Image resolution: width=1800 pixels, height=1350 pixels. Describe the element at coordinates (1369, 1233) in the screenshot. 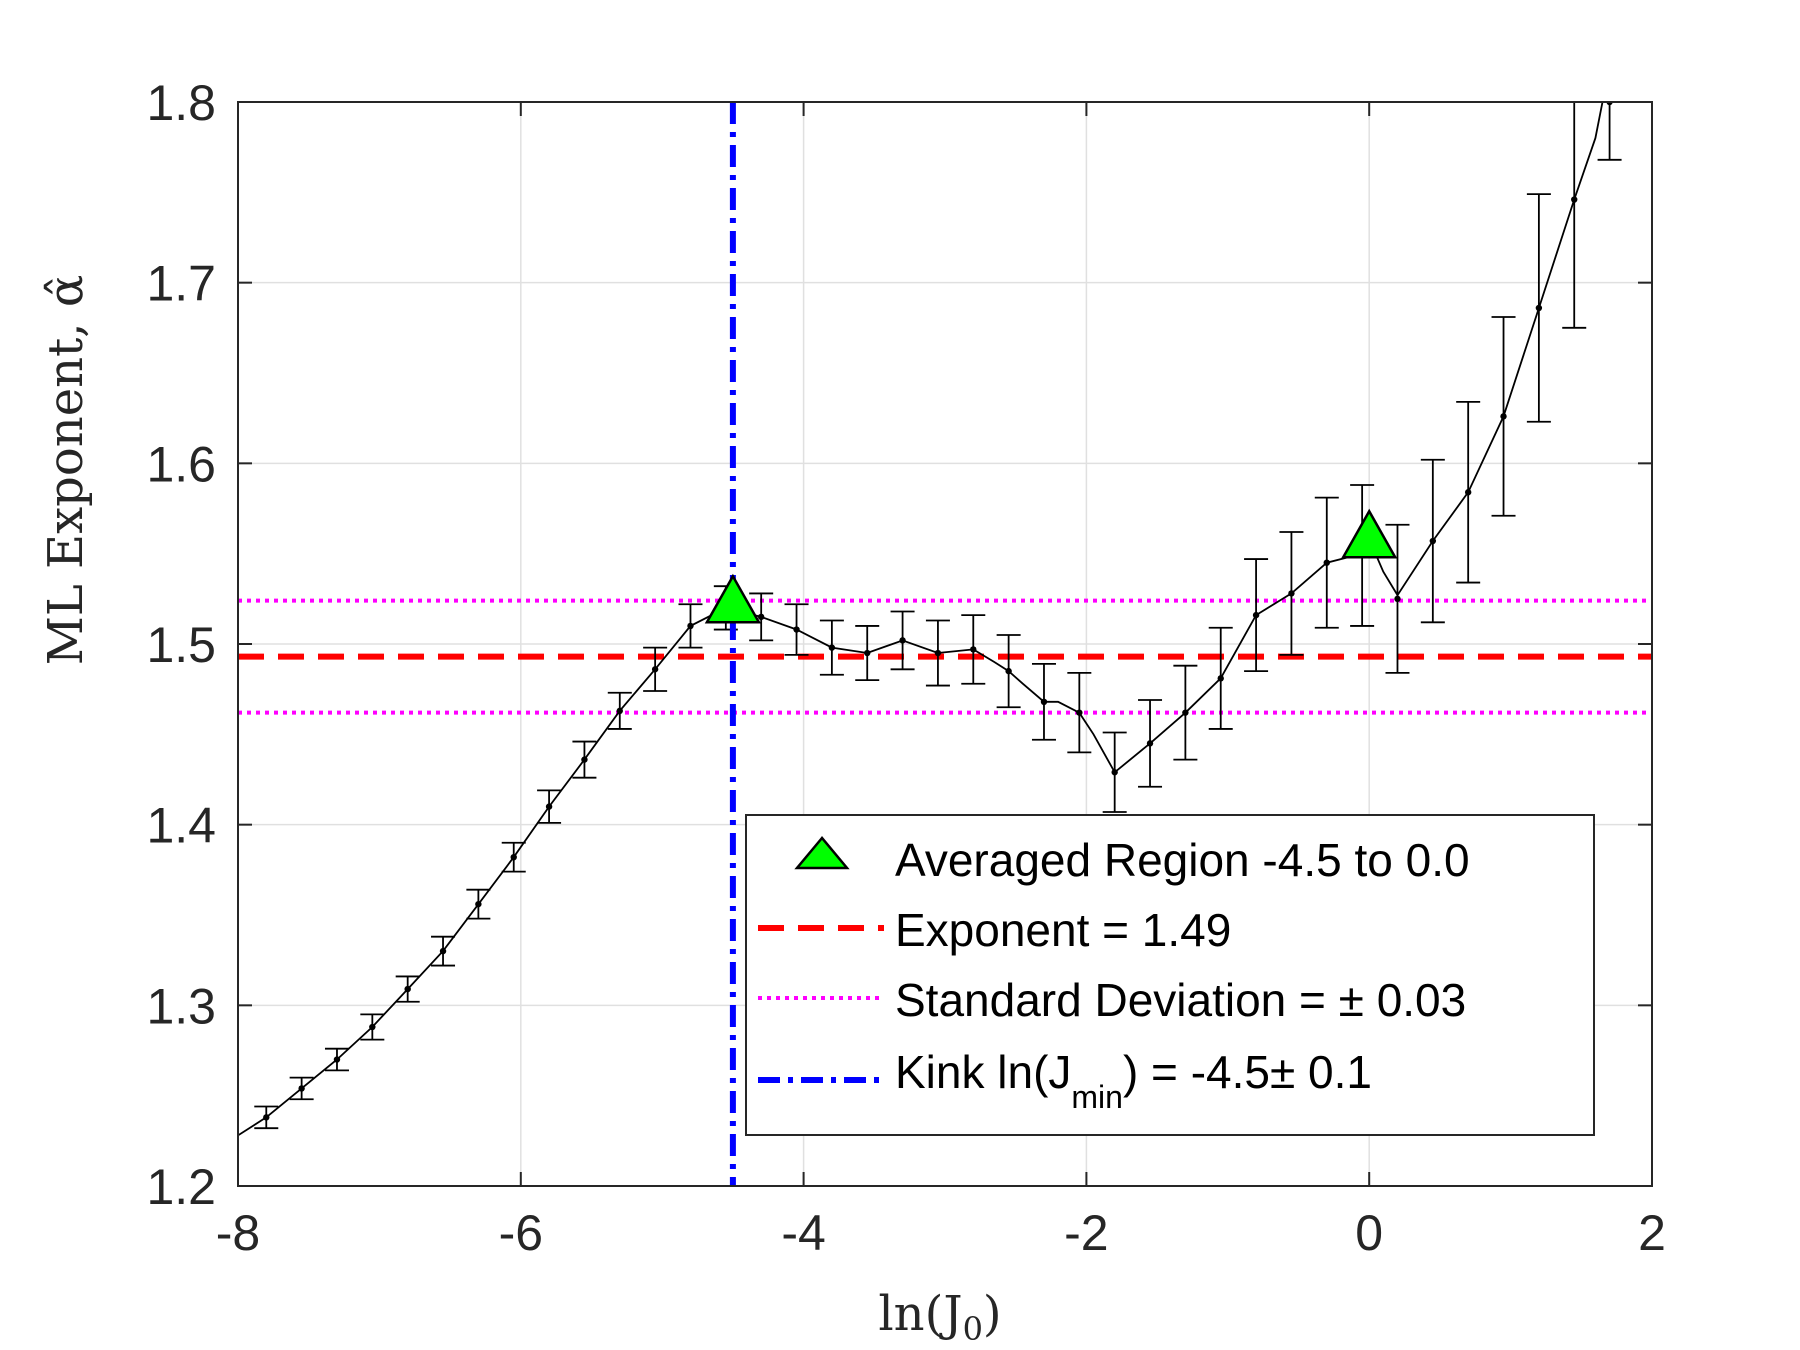

I see `x-tick-label: 0` at that location.